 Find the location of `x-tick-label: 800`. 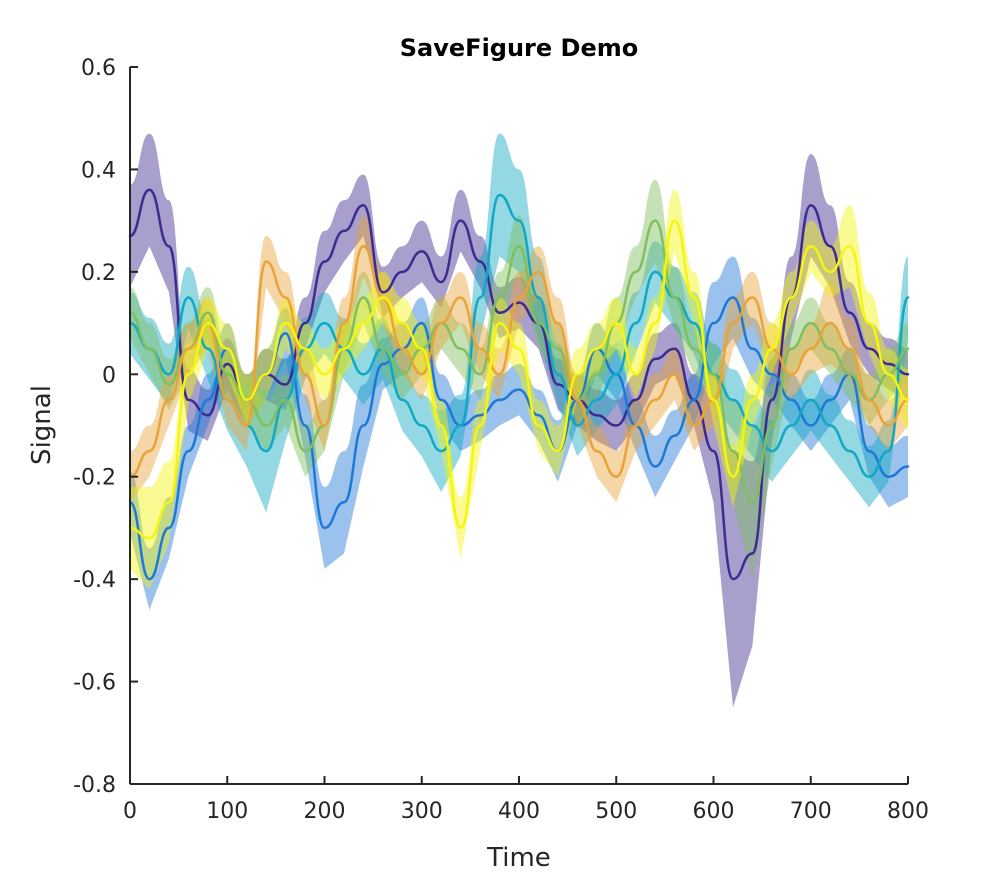

x-tick-label: 800 is located at coordinates (908, 811).